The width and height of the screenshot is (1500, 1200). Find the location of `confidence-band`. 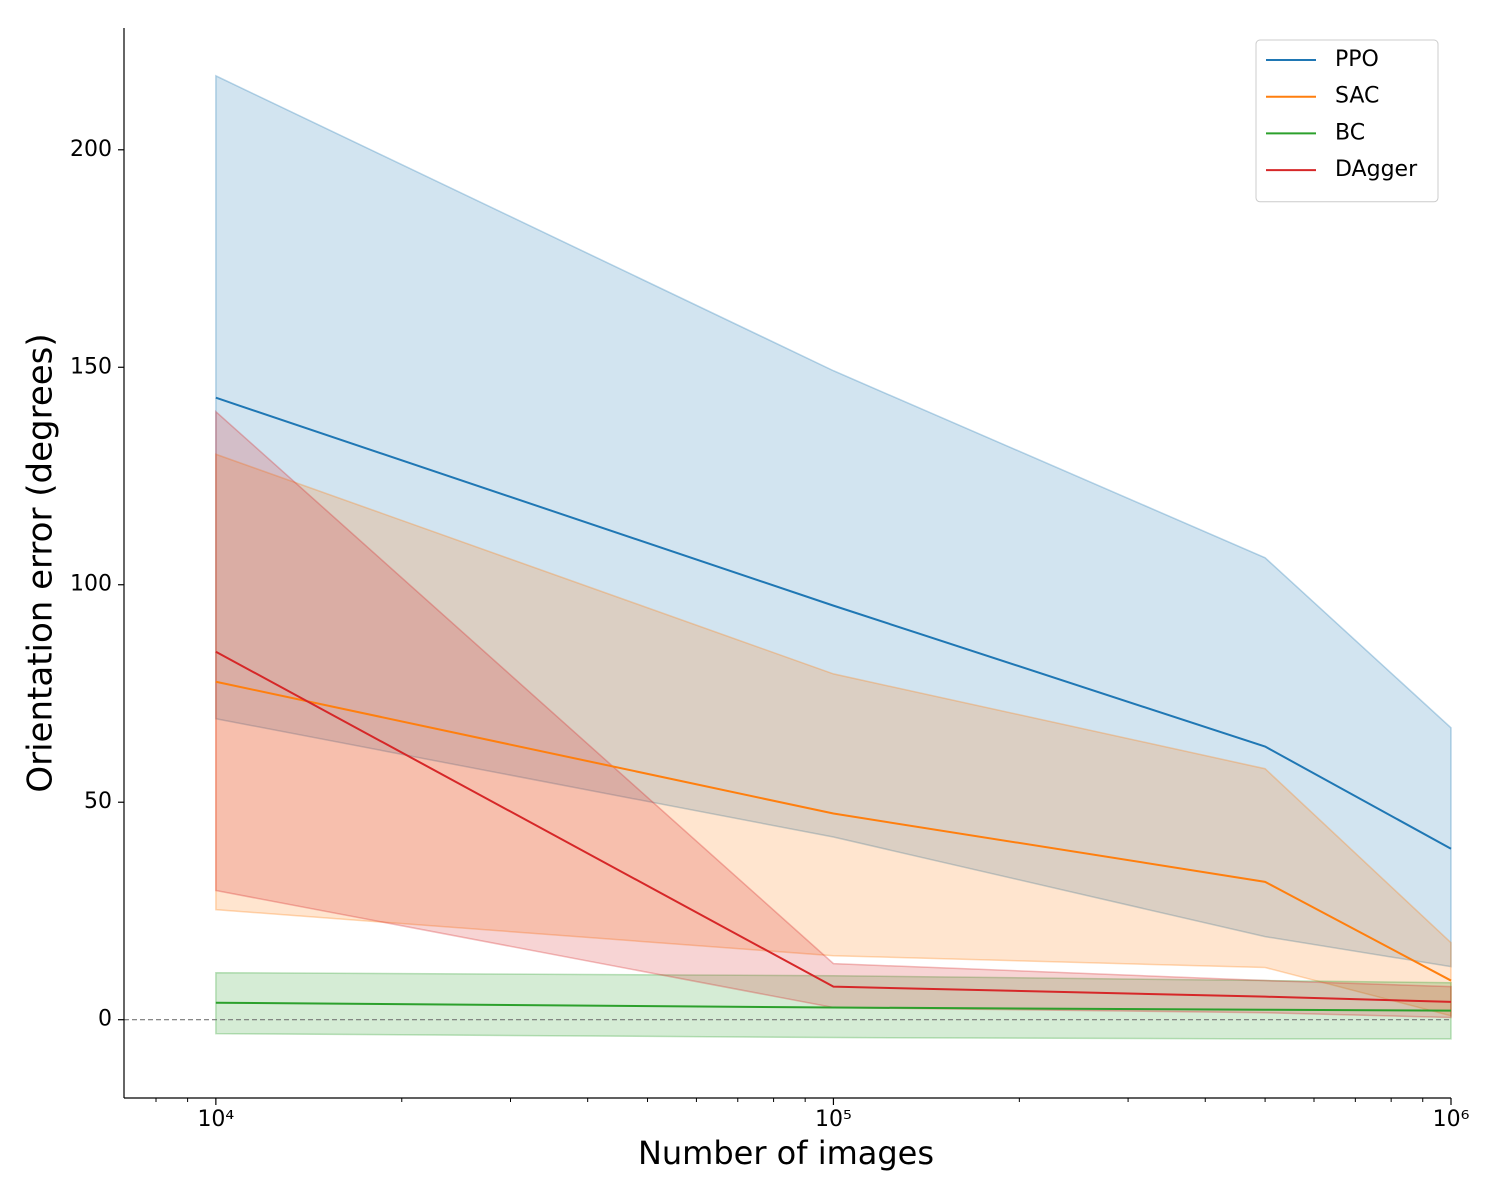

confidence-band is located at coordinates (833, 1005).